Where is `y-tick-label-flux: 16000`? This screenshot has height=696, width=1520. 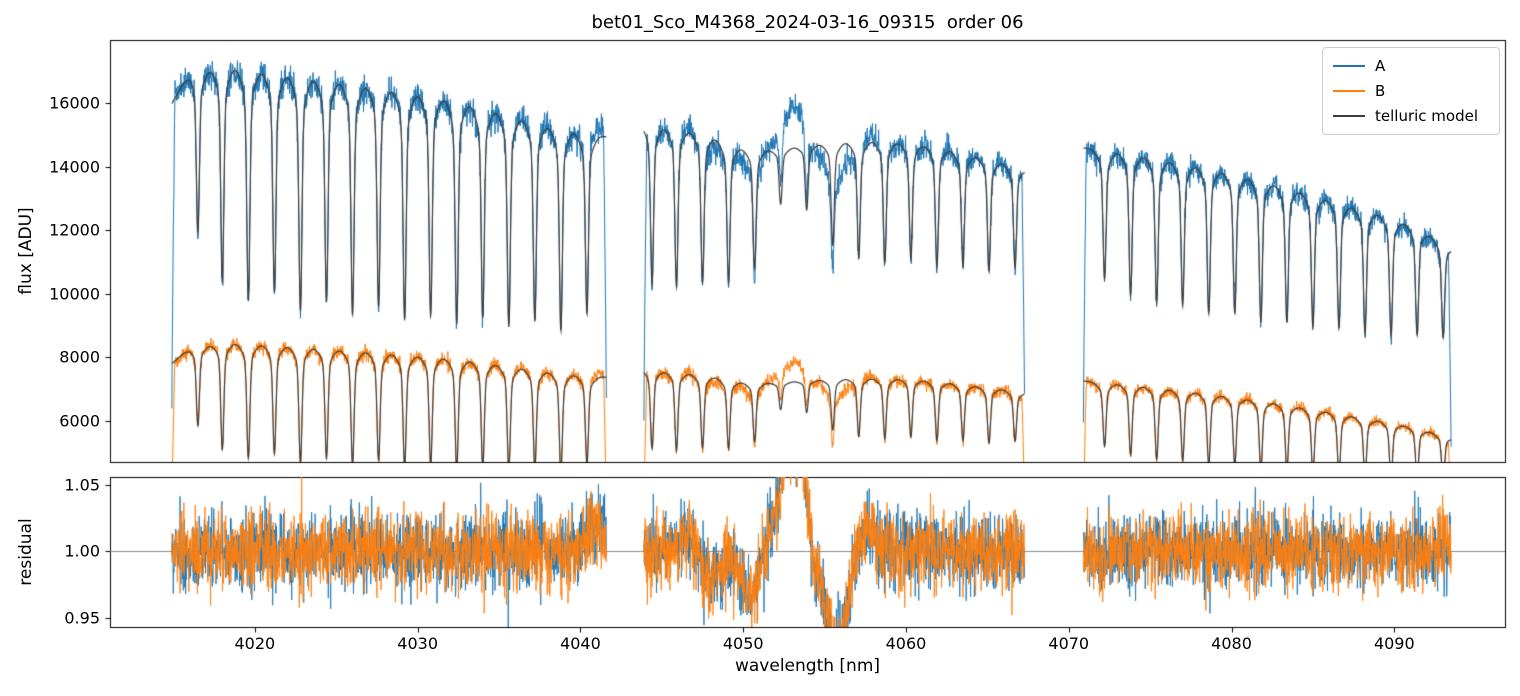 y-tick-label-flux: 16000 is located at coordinates (74, 103).